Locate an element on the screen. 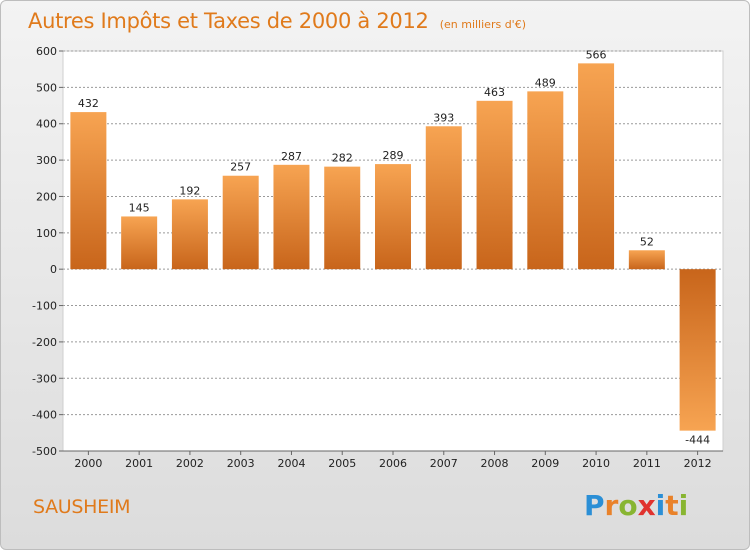  logo-letter: r is located at coordinates (611, 505).